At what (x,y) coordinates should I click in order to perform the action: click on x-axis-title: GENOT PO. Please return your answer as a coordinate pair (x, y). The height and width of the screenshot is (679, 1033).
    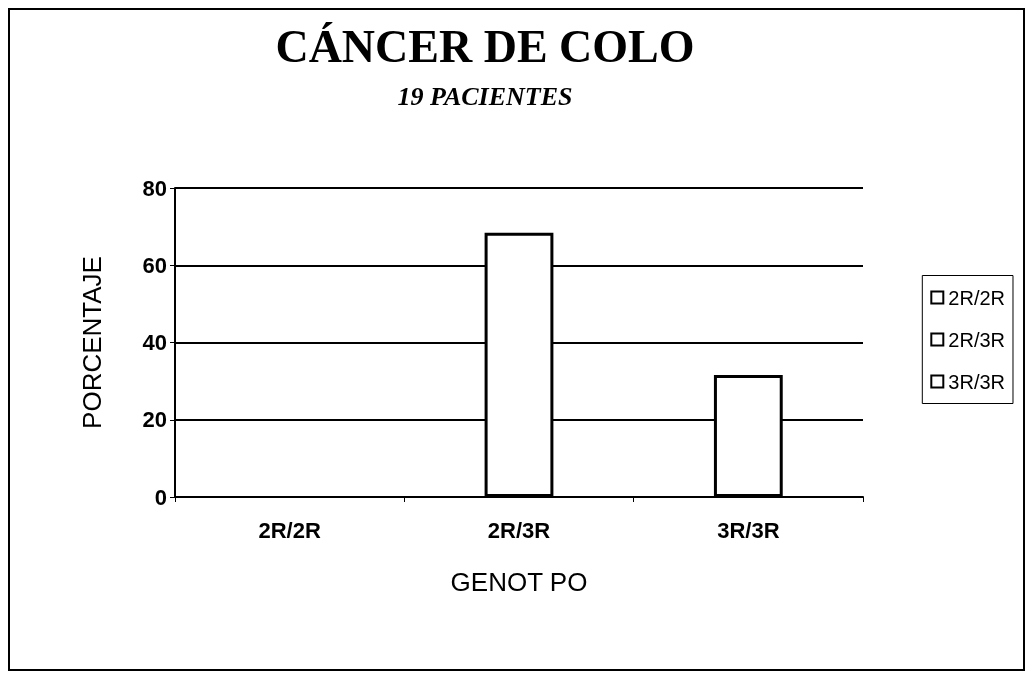
    Looking at the image, I should click on (519, 582).